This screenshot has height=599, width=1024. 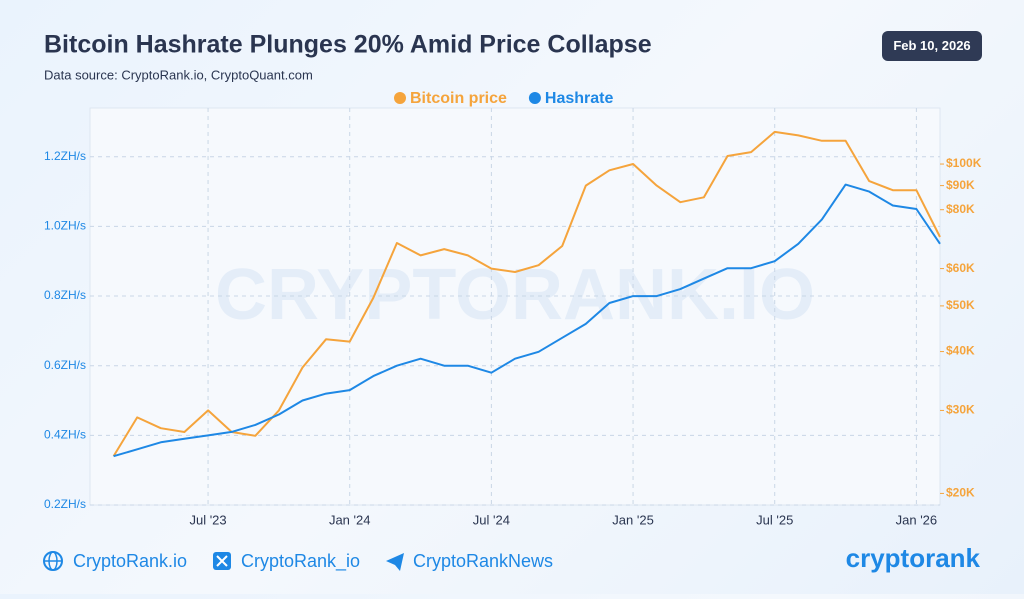 What do you see at coordinates (65, 435) in the screenshot?
I see `y-tick-label: 0.4ZH/s` at bounding box center [65, 435].